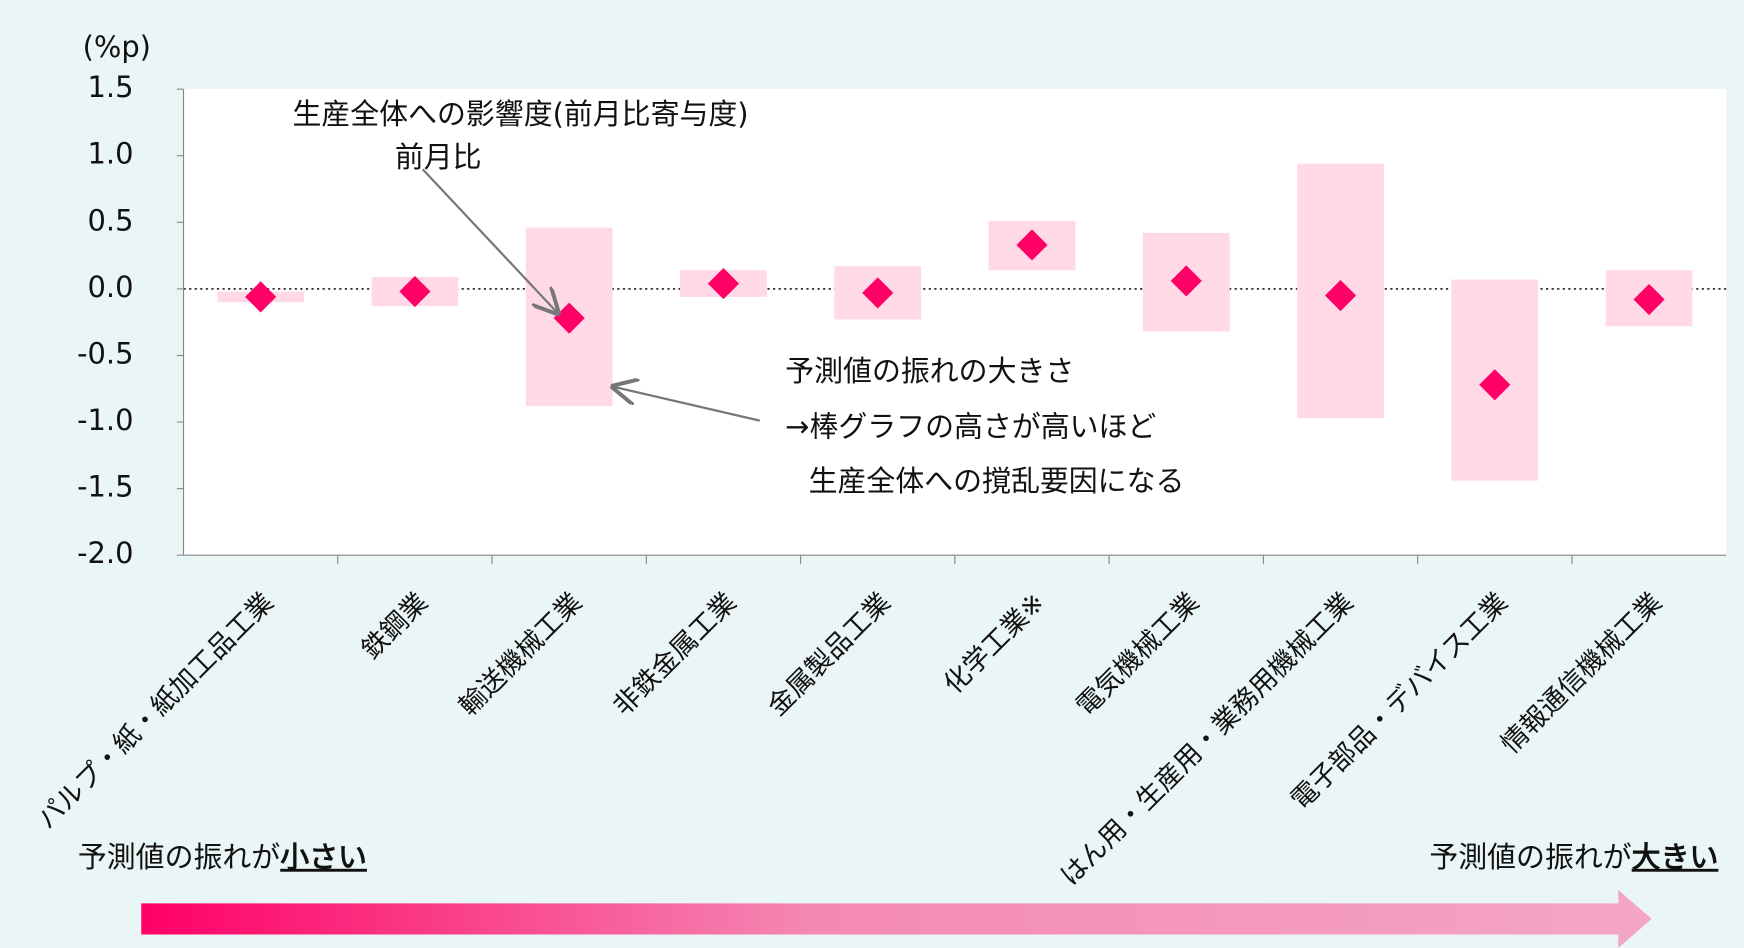  Describe the element at coordinates (105, 553) in the screenshot. I see `y-tick-label: -2.0` at that location.